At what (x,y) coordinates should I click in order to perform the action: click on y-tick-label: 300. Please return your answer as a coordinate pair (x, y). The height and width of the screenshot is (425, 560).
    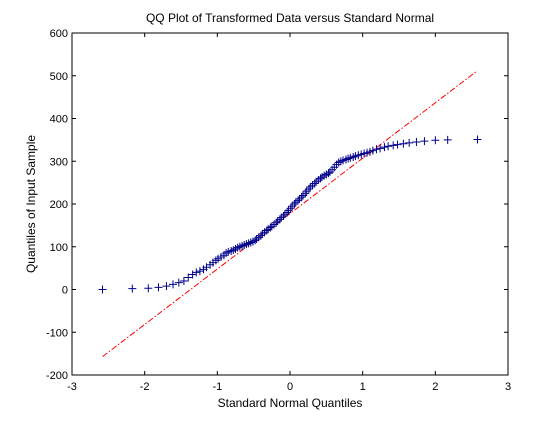
    Looking at the image, I should click on (59, 162).